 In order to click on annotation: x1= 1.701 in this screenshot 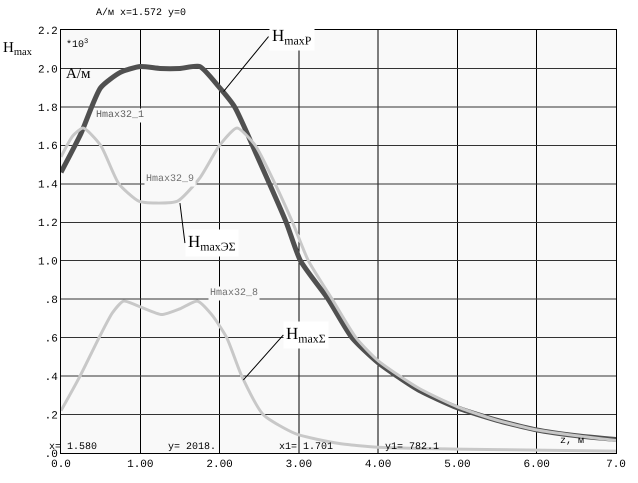, I will do `click(306, 447)`.